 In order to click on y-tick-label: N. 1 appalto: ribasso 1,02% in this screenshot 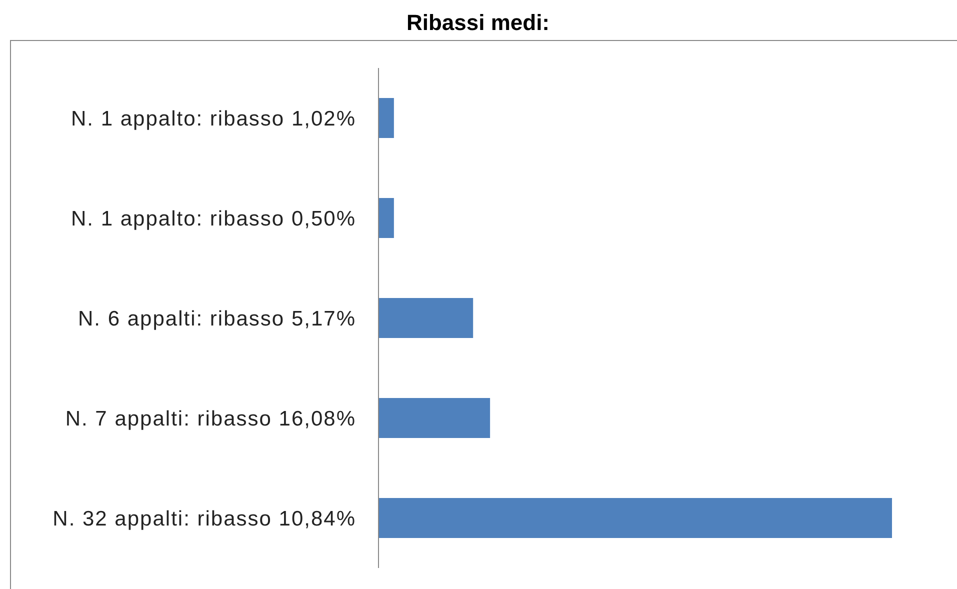, I will do `click(213, 118)`.